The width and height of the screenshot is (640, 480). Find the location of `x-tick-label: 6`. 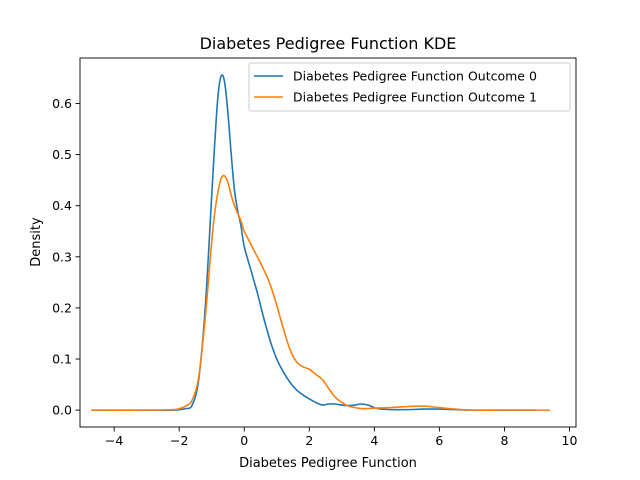

x-tick-label: 6 is located at coordinates (439, 440).